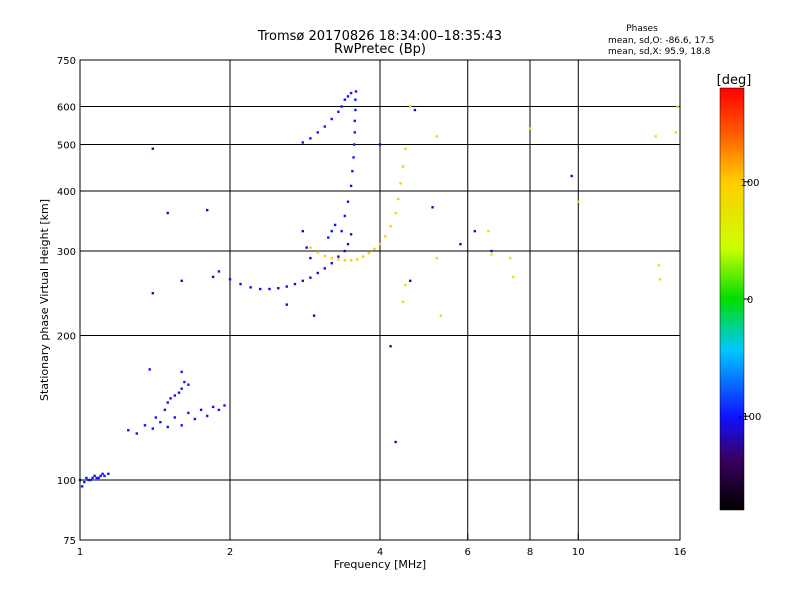 Image resolution: width=800 pixels, height=600 pixels. What do you see at coordinates (680, 552) in the screenshot?
I see `x-tick-label: 16` at bounding box center [680, 552].